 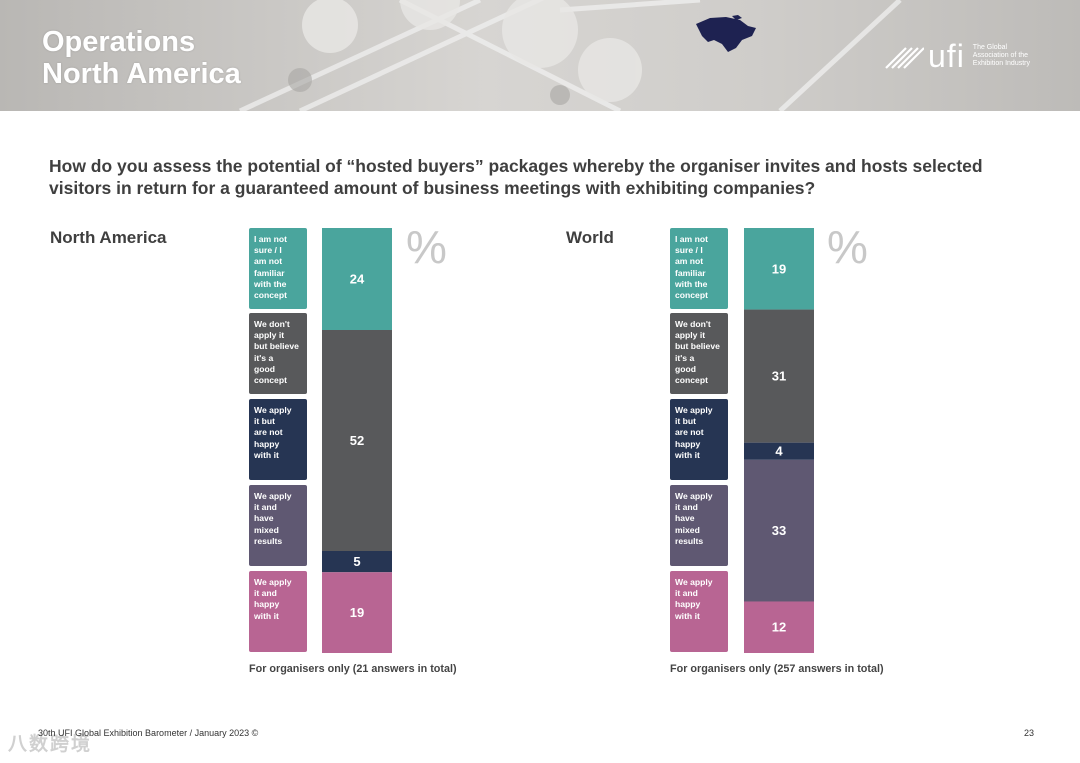 I want to click on page-title: Operations North America, so click(x=141, y=58).